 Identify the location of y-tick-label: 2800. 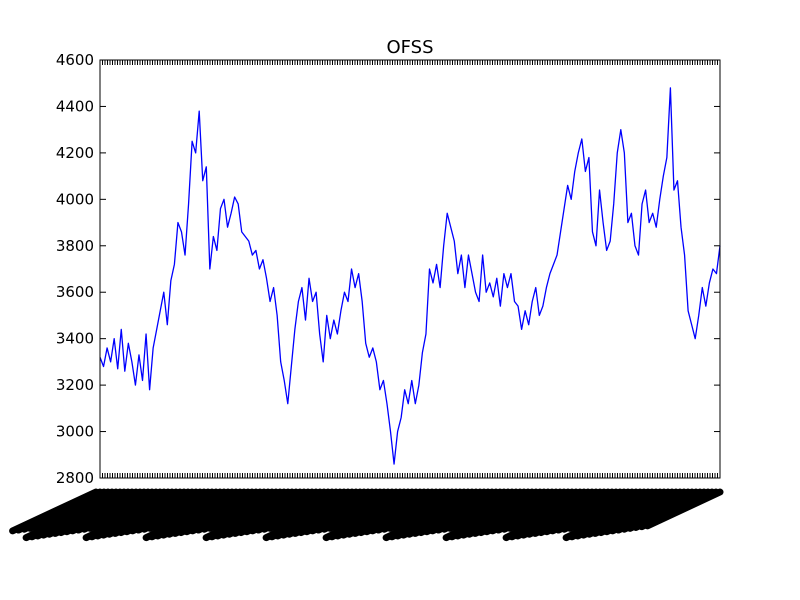
(75, 478).